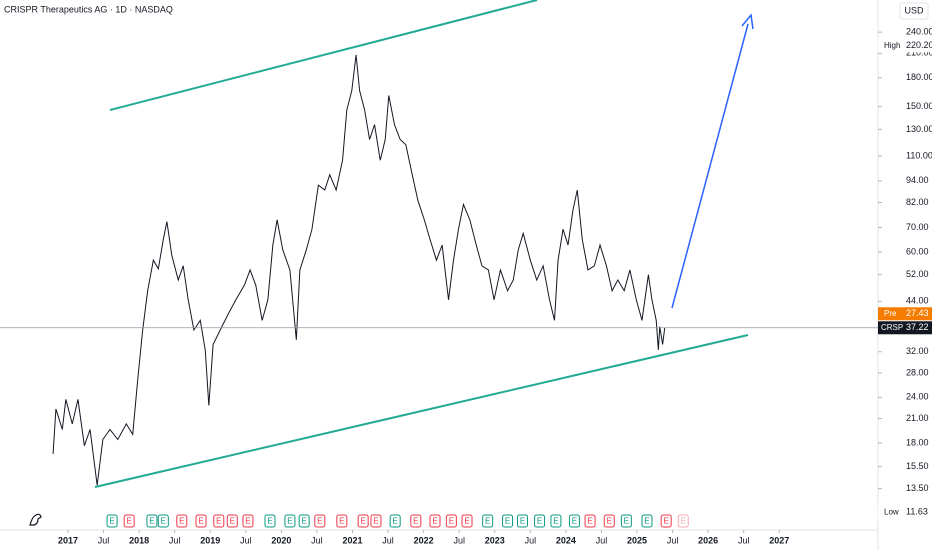  What do you see at coordinates (917, 327) in the screenshot?
I see `last-price-label: 37.22` at bounding box center [917, 327].